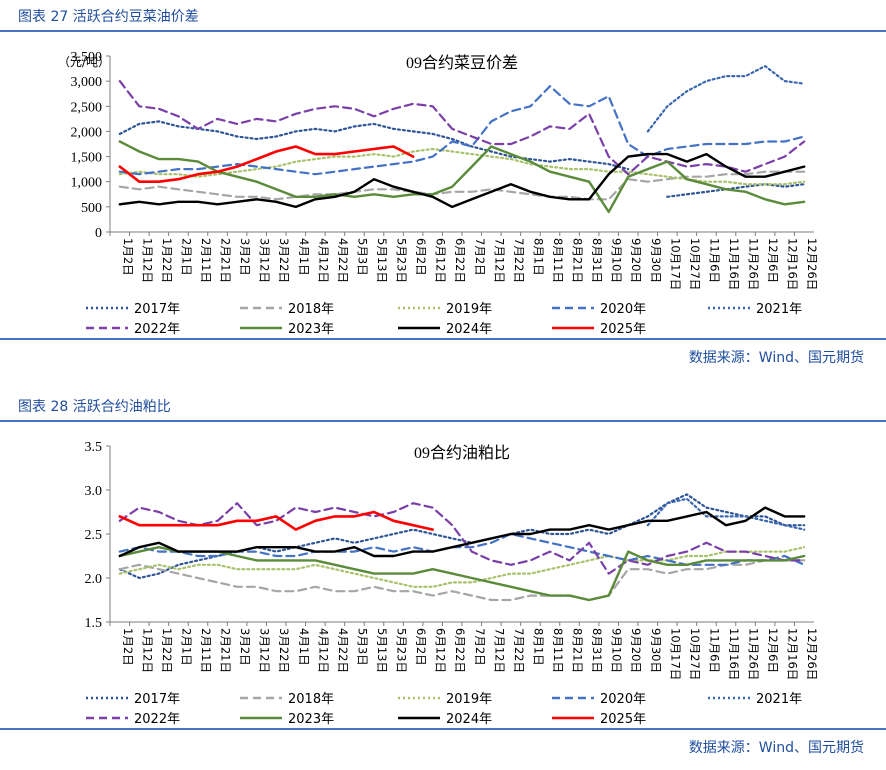 This screenshot has height=770, width=886. I want to click on series-line-2017, so click(462, 159).